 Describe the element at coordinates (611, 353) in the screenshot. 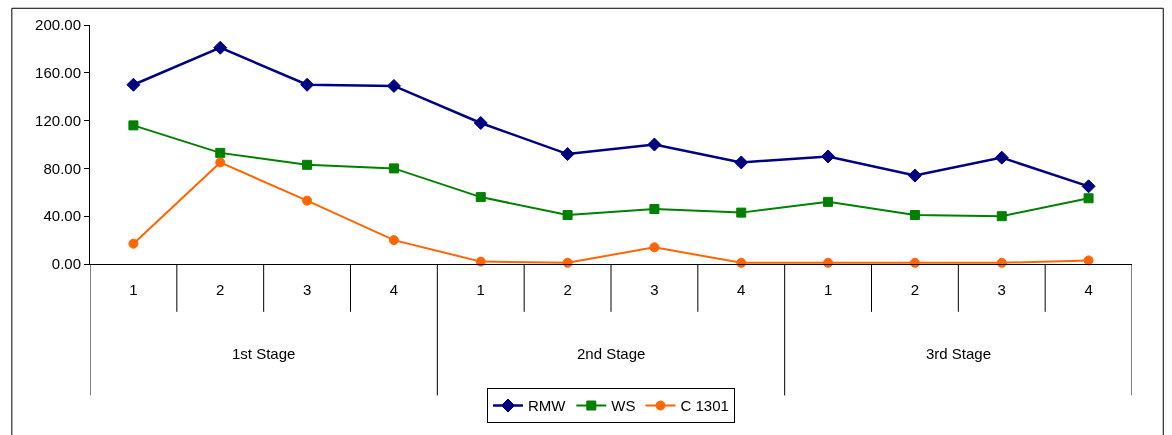

I see `text: 2nd Stage` at that location.